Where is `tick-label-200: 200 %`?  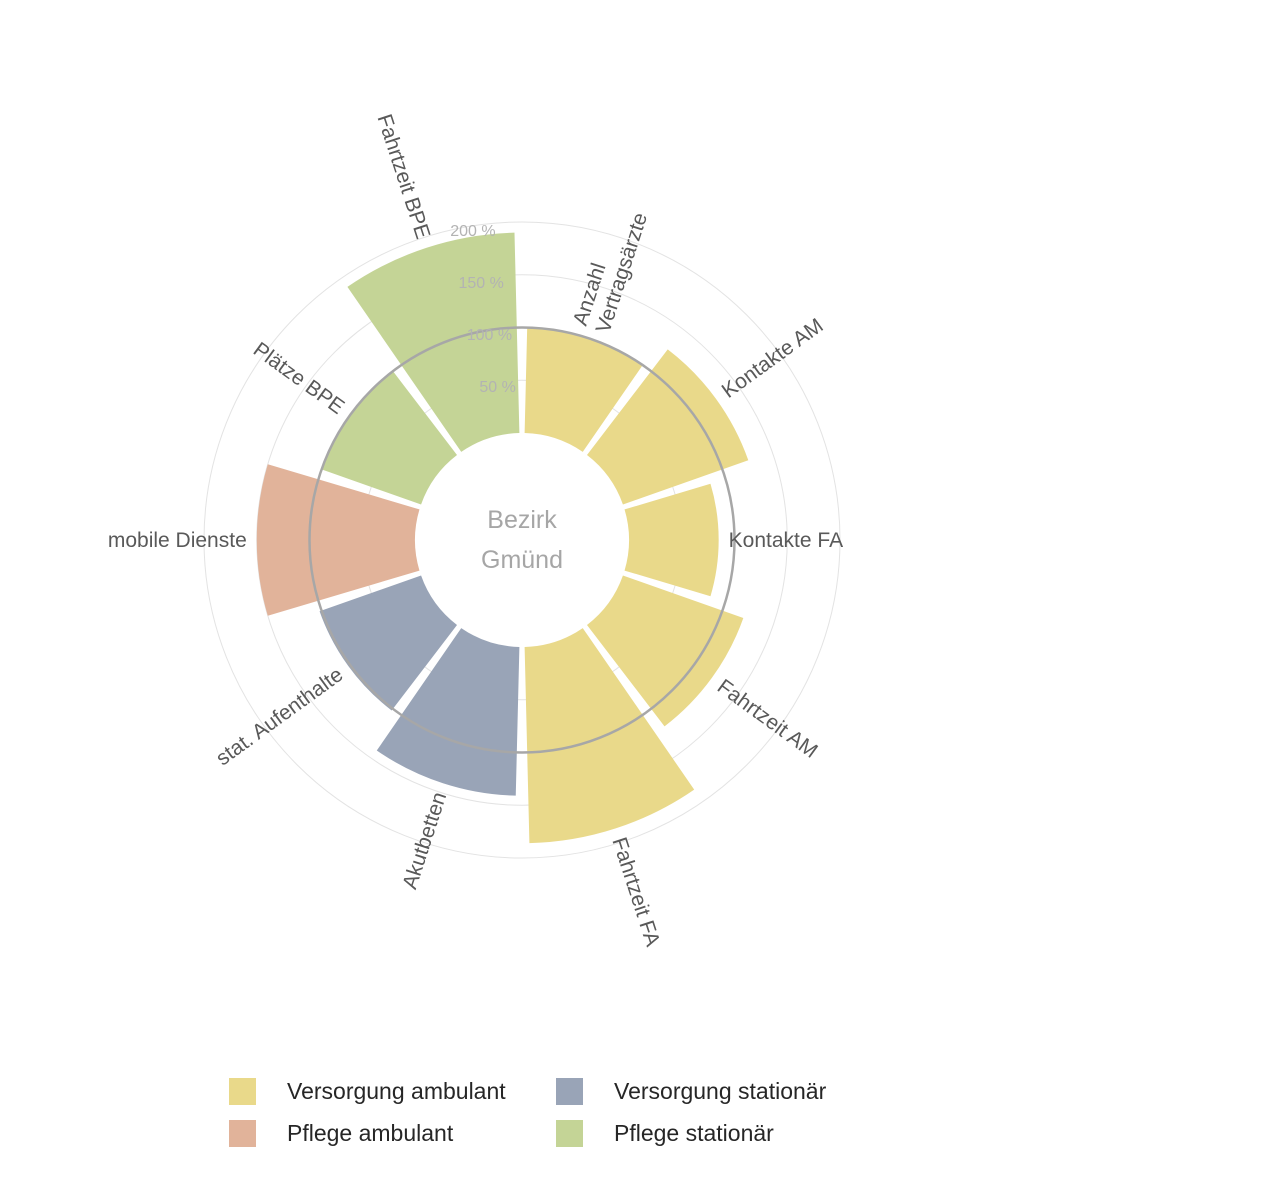 tick-label-200: 200 % is located at coordinates (472, 231).